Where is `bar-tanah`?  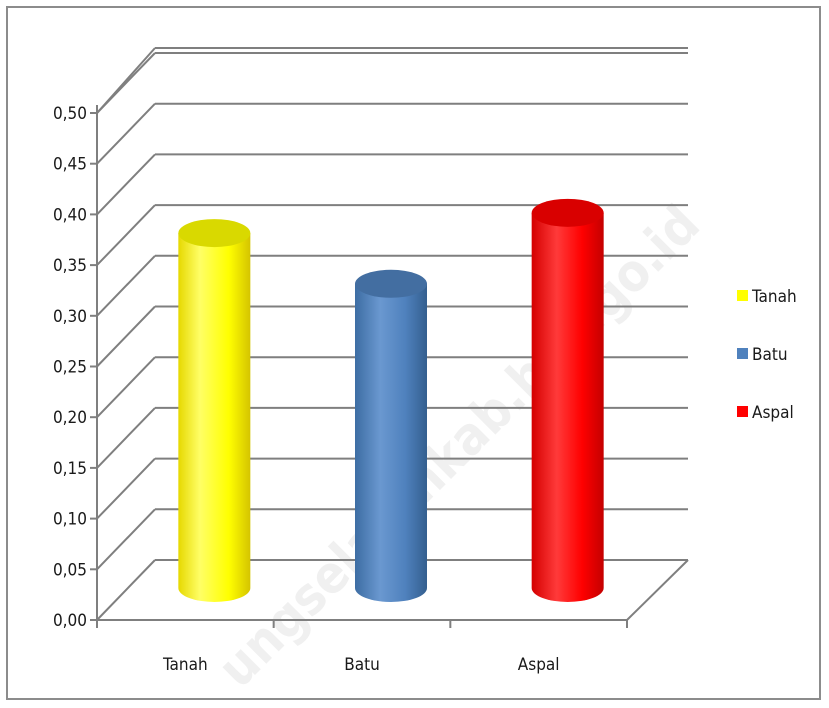 bar-tanah is located at coordinates (214, 410).